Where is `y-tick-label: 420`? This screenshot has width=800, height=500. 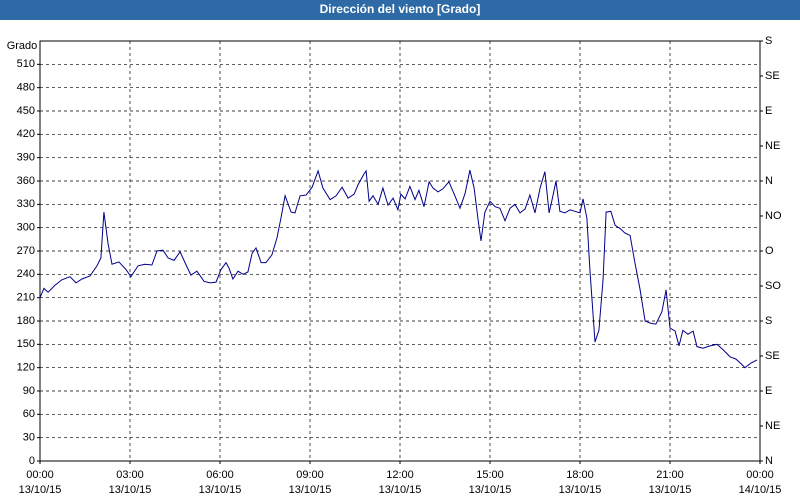
y-tick-label: 420 is located at coordinates (26, 134).